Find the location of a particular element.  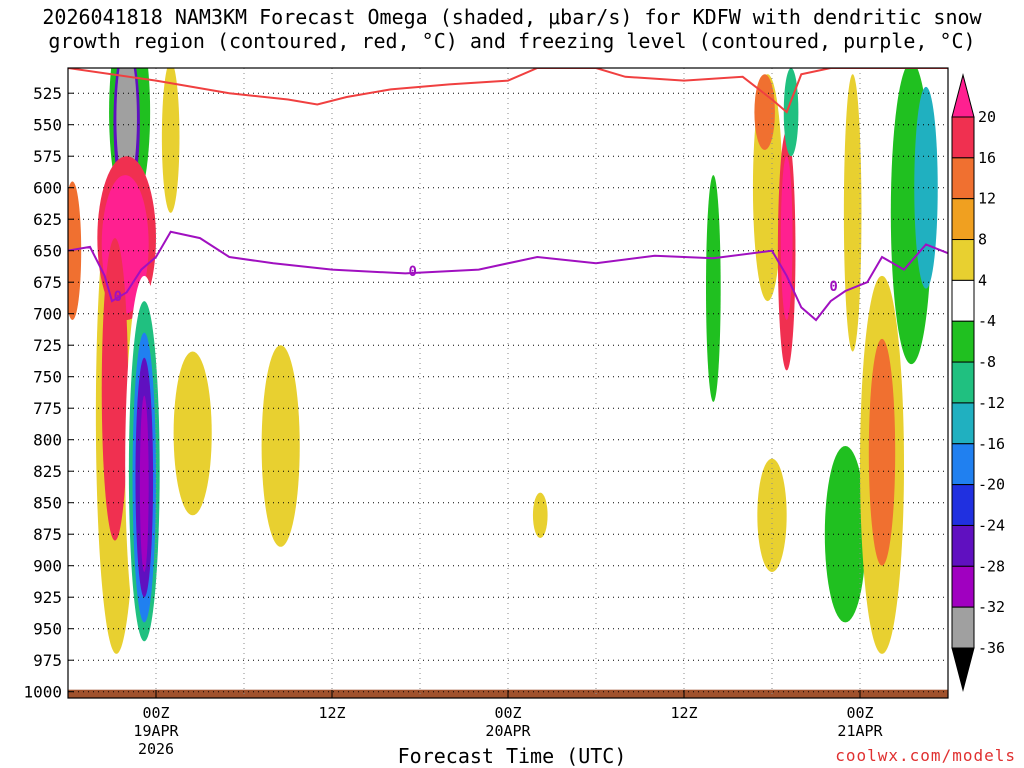

y-tick-label: 925 is located at coordinates (47, 597).